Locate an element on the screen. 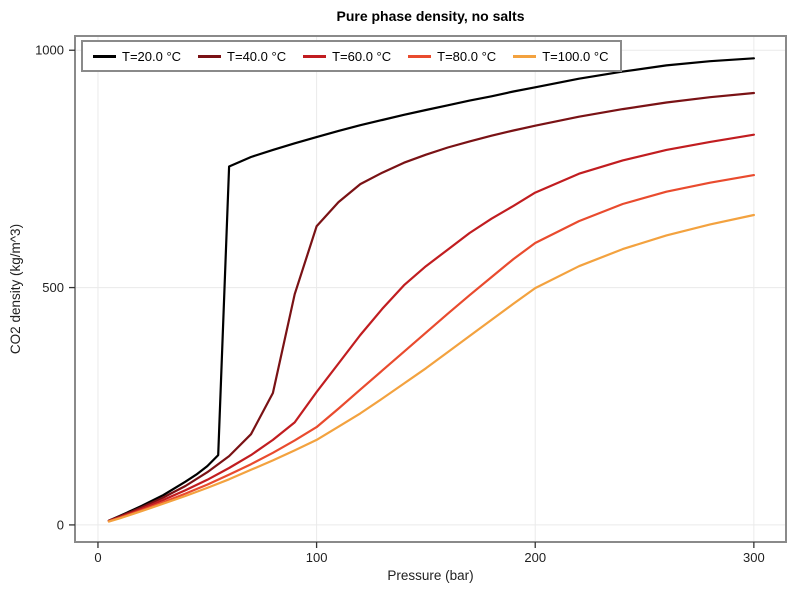 The height and width of the screenshot is (600, 800). y-tick-label: 0 is located at coordinates (60, 524).